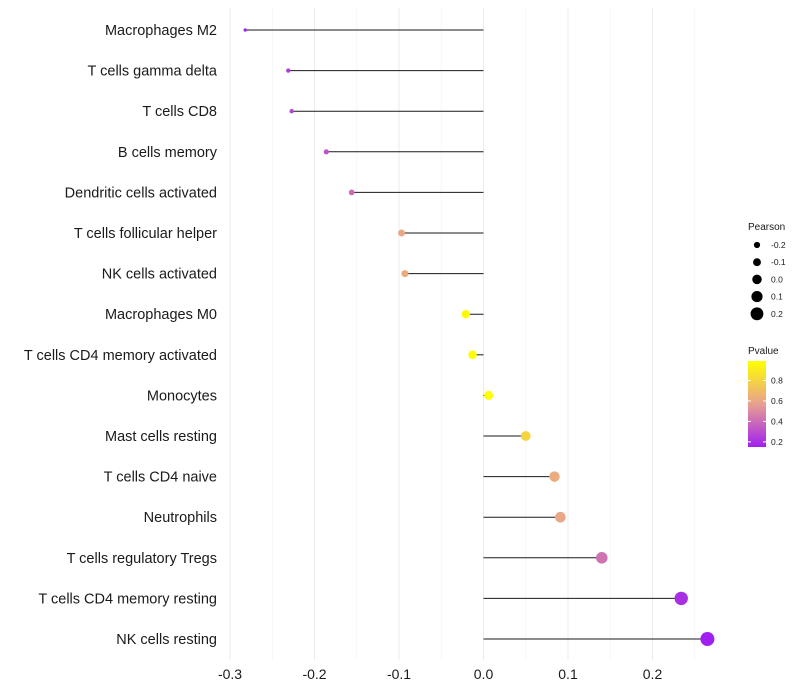 This screenshot has width=800, height=700. I want to click on x-tick-label: 0.1, so click(568, 674).